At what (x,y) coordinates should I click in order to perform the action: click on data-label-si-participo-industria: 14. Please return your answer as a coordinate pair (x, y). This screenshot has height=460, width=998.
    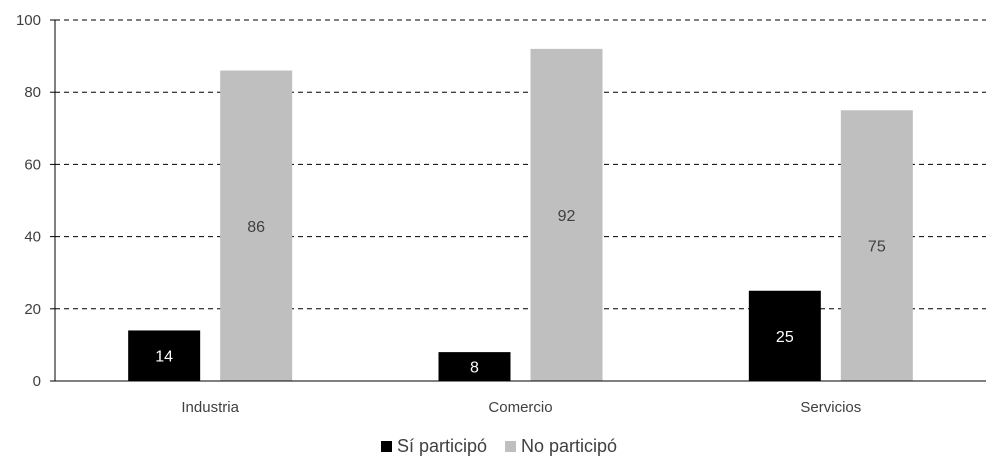
    Looking at the image, I should click on (164, 357).